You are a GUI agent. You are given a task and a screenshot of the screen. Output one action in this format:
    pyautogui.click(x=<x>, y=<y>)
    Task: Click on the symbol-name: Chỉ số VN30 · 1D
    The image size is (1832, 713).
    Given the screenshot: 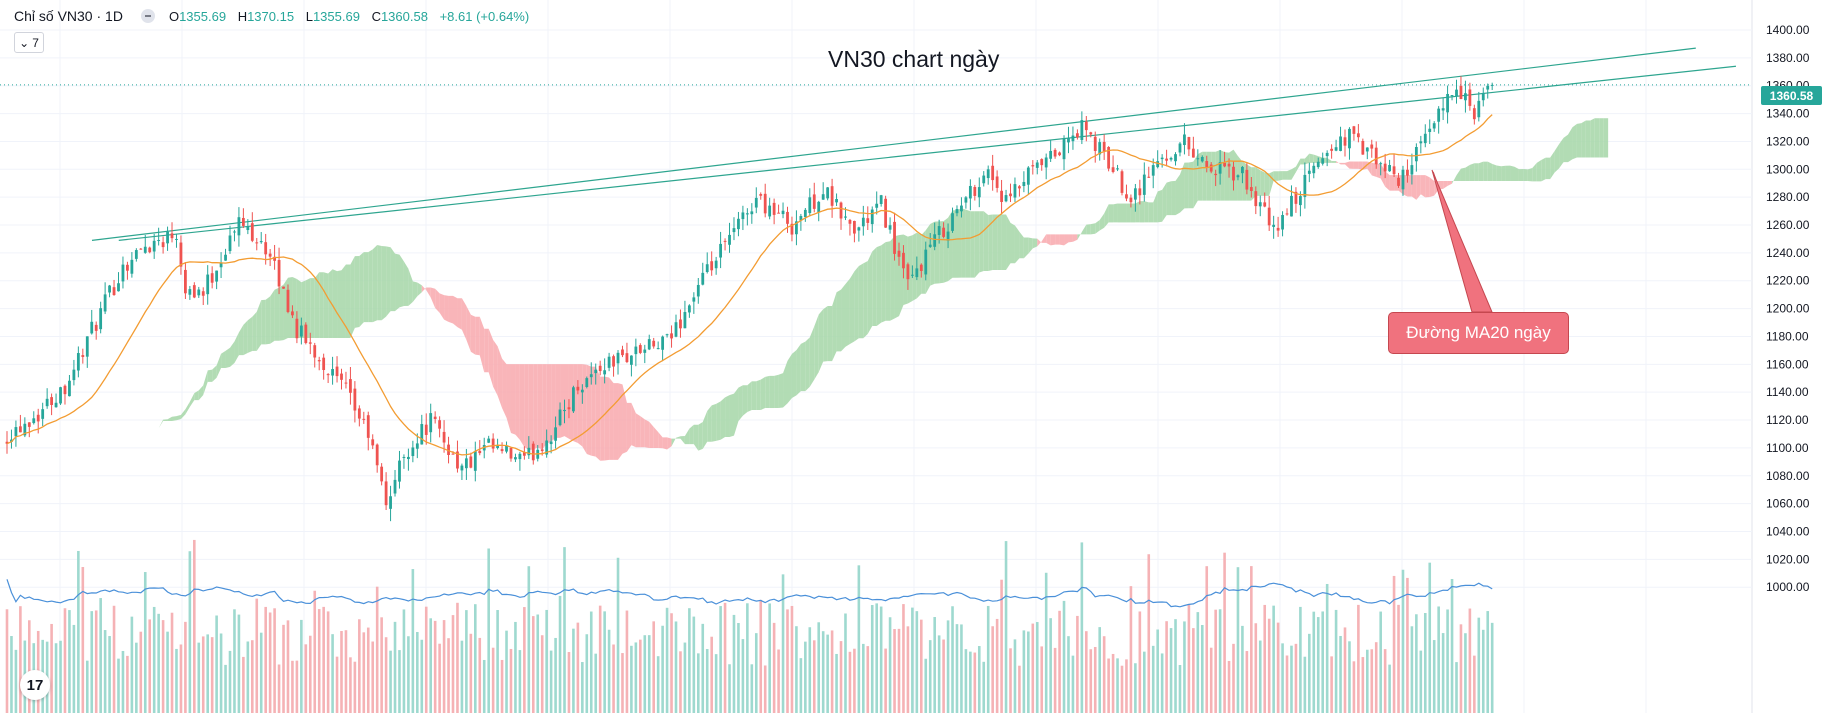 What is the action you would take?
    pyautogui.click(x=68, y=16)
    